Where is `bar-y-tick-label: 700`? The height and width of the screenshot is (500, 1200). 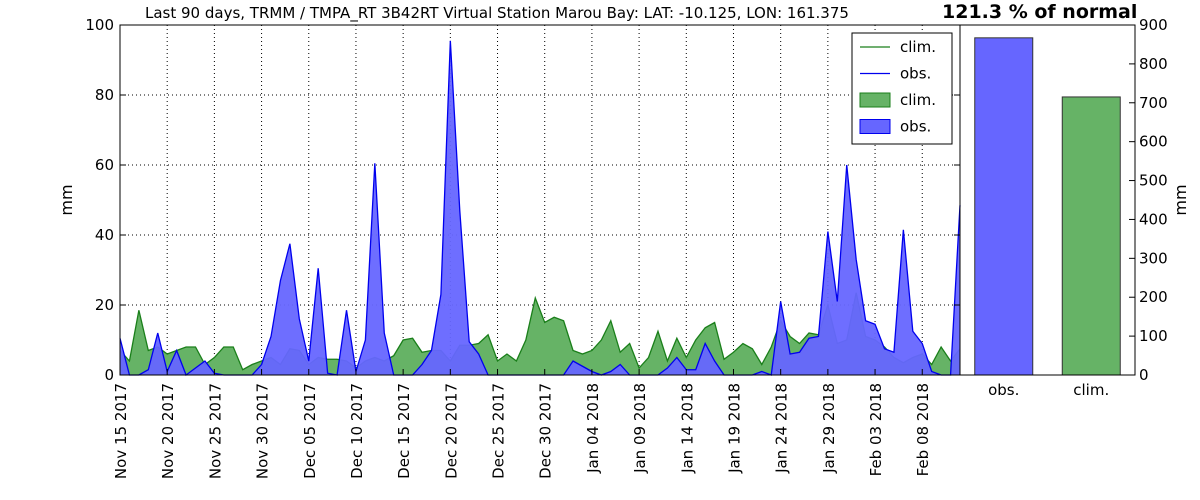
bar-y-tick-label: 700 is located at coordinates (1153, 103).